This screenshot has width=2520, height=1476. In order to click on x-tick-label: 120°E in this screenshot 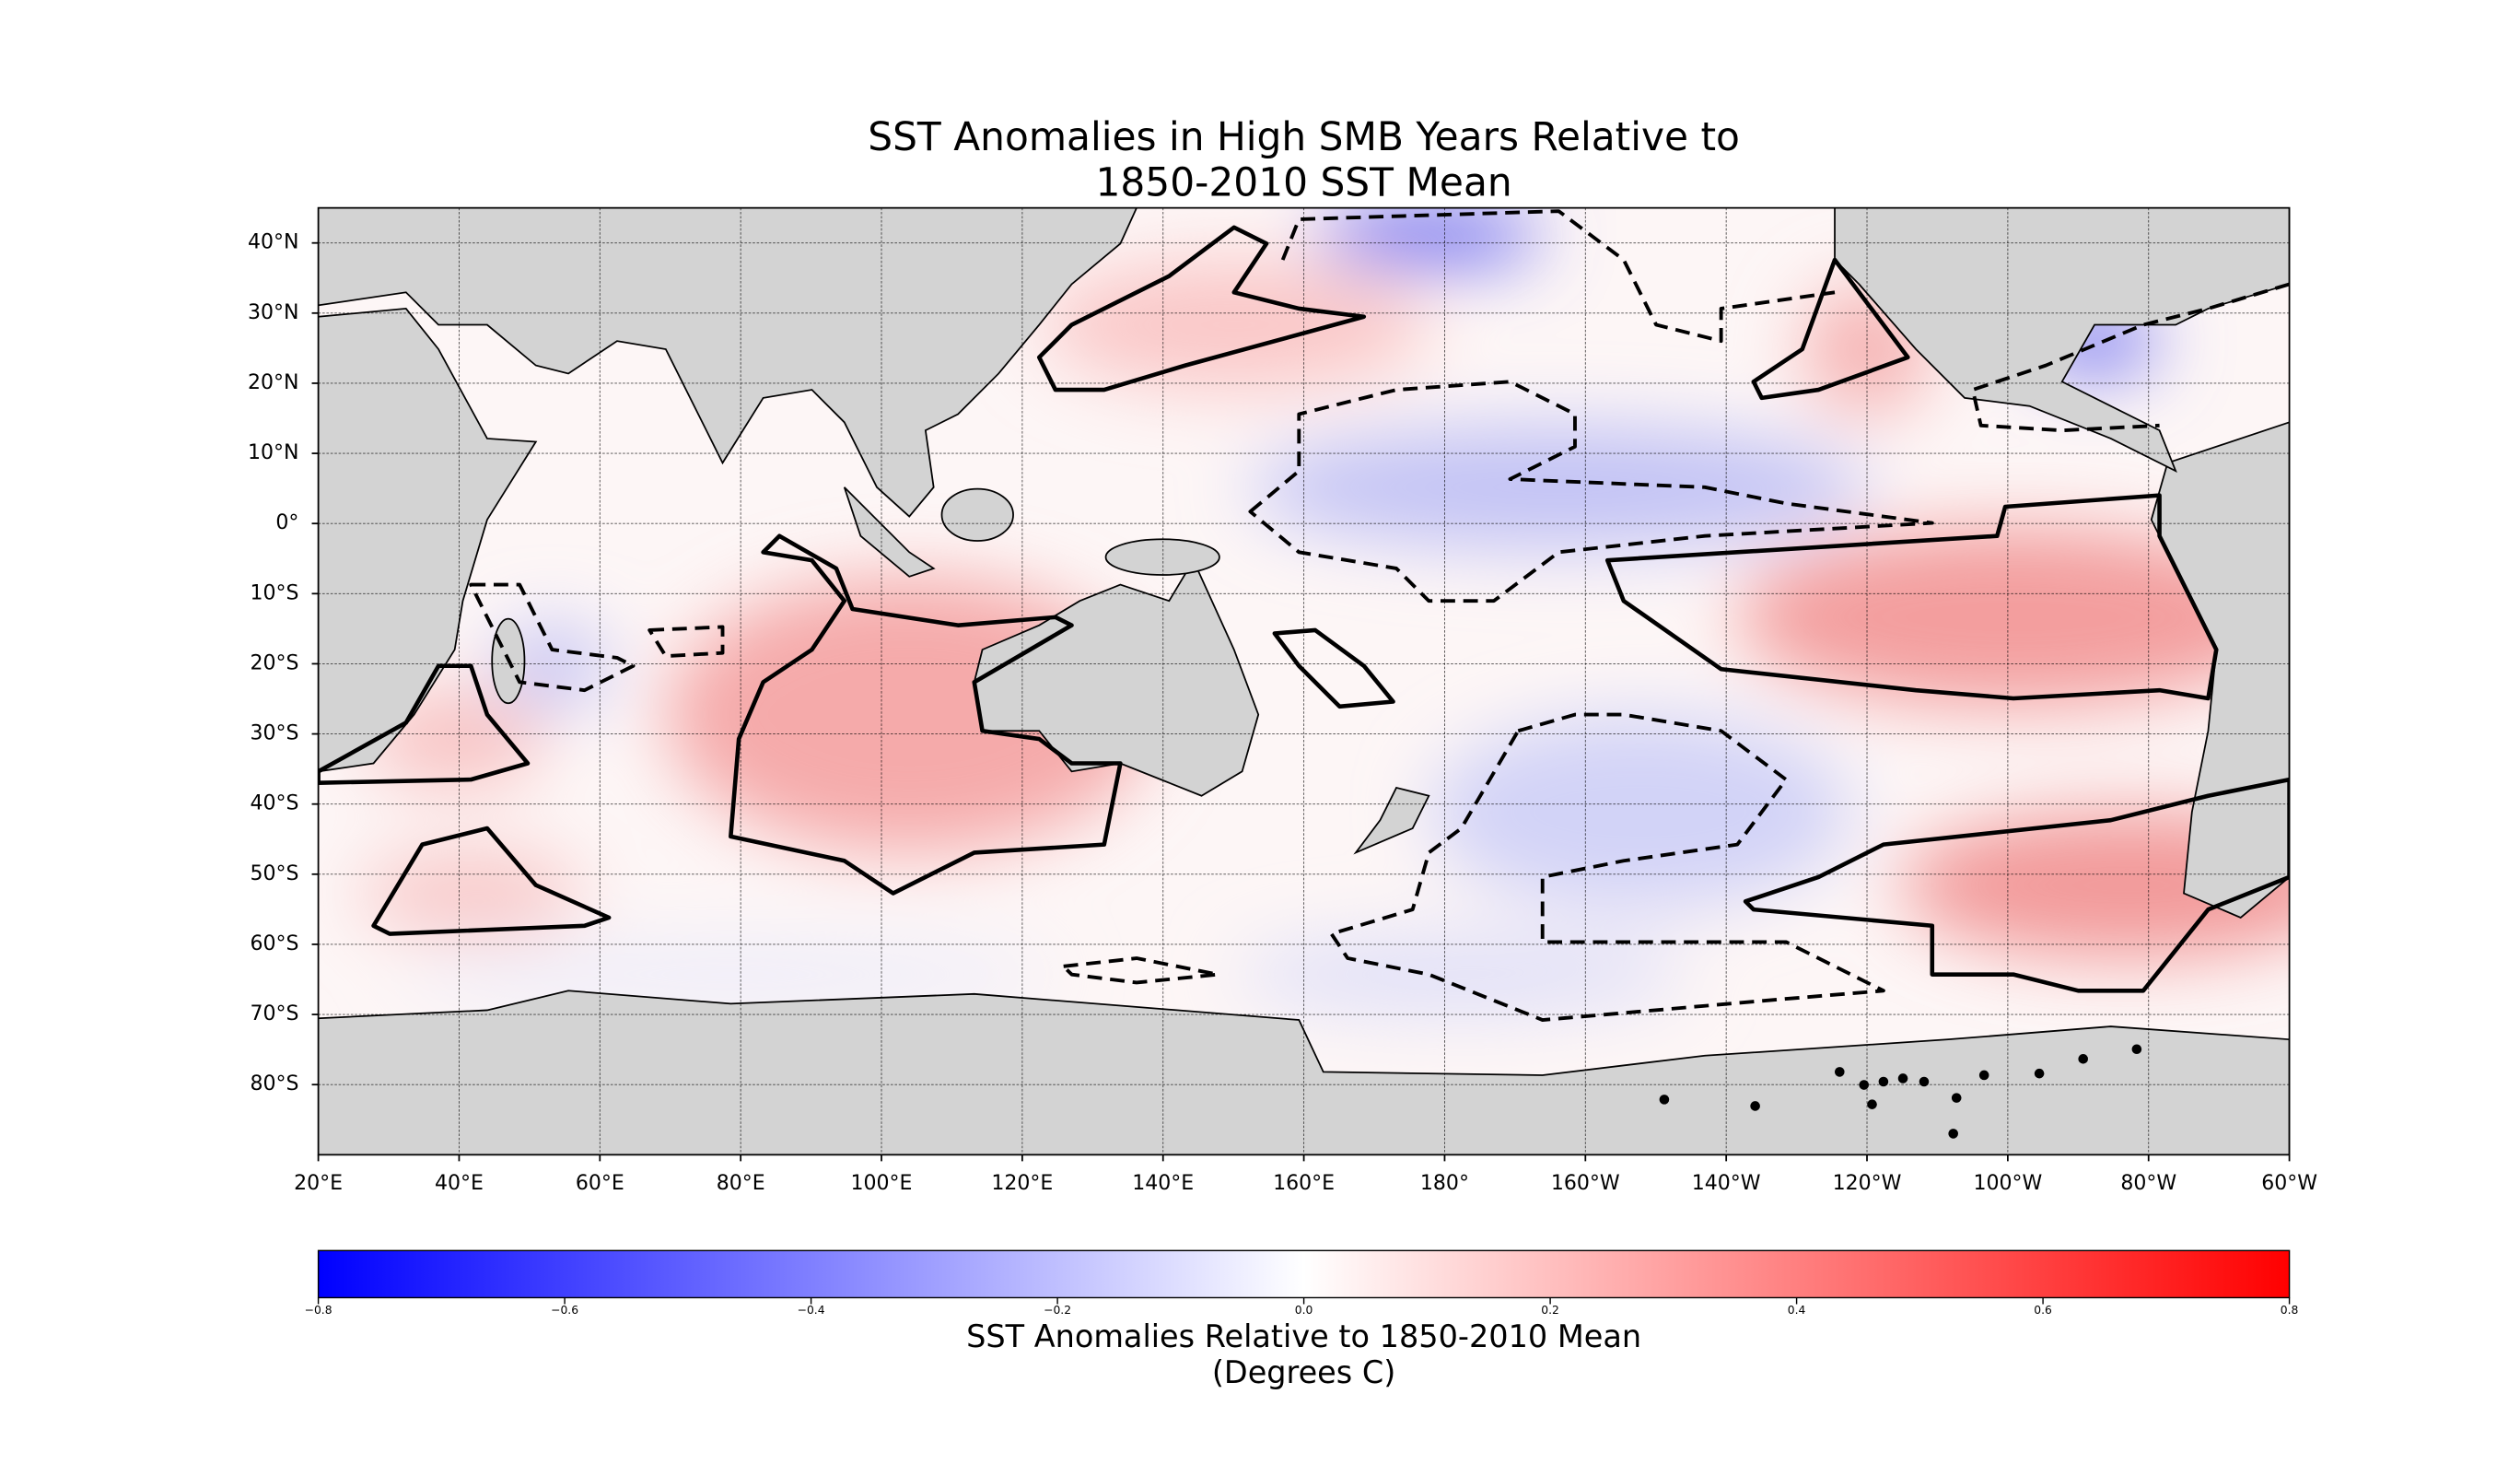, I will do `click(1022, 1184)`.